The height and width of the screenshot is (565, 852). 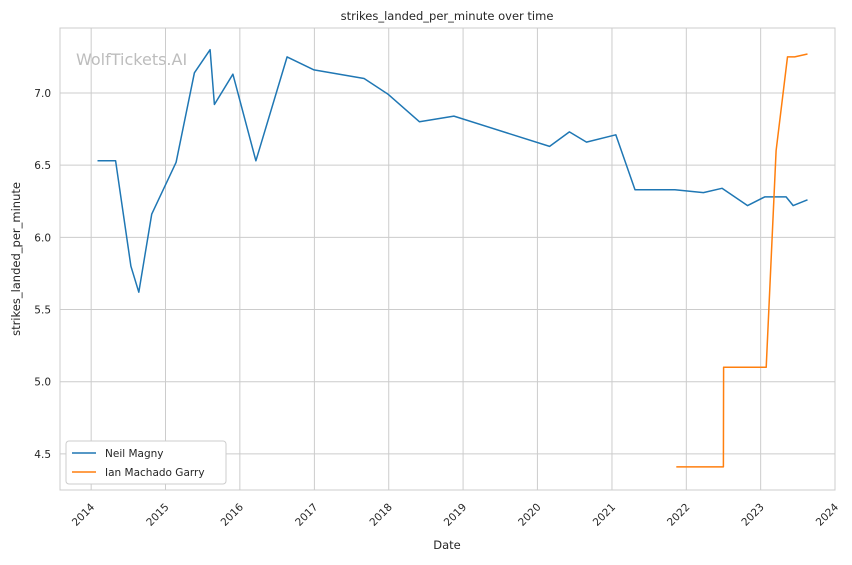 I want to click on legend-box, so click(x=146, y=462).